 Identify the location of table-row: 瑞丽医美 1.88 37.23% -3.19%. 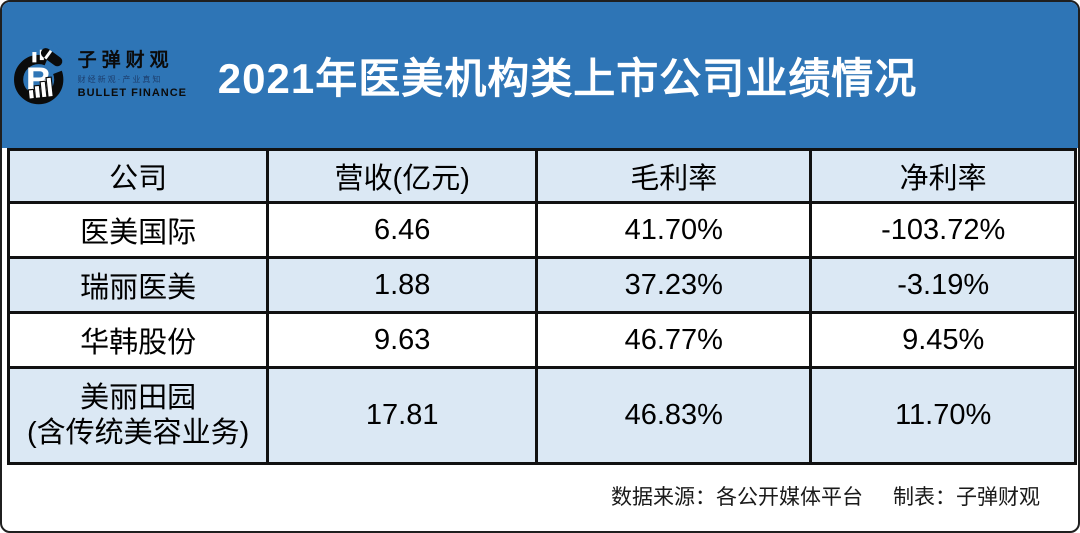
(541, 285).